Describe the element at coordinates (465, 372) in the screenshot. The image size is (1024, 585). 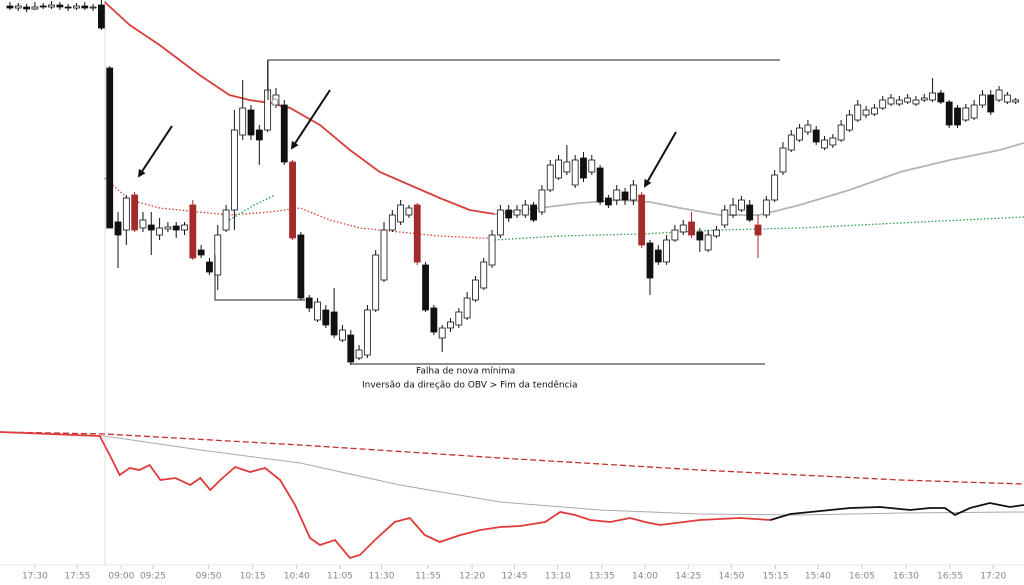
I see `annotation: Falha de nova mínima` at that location.